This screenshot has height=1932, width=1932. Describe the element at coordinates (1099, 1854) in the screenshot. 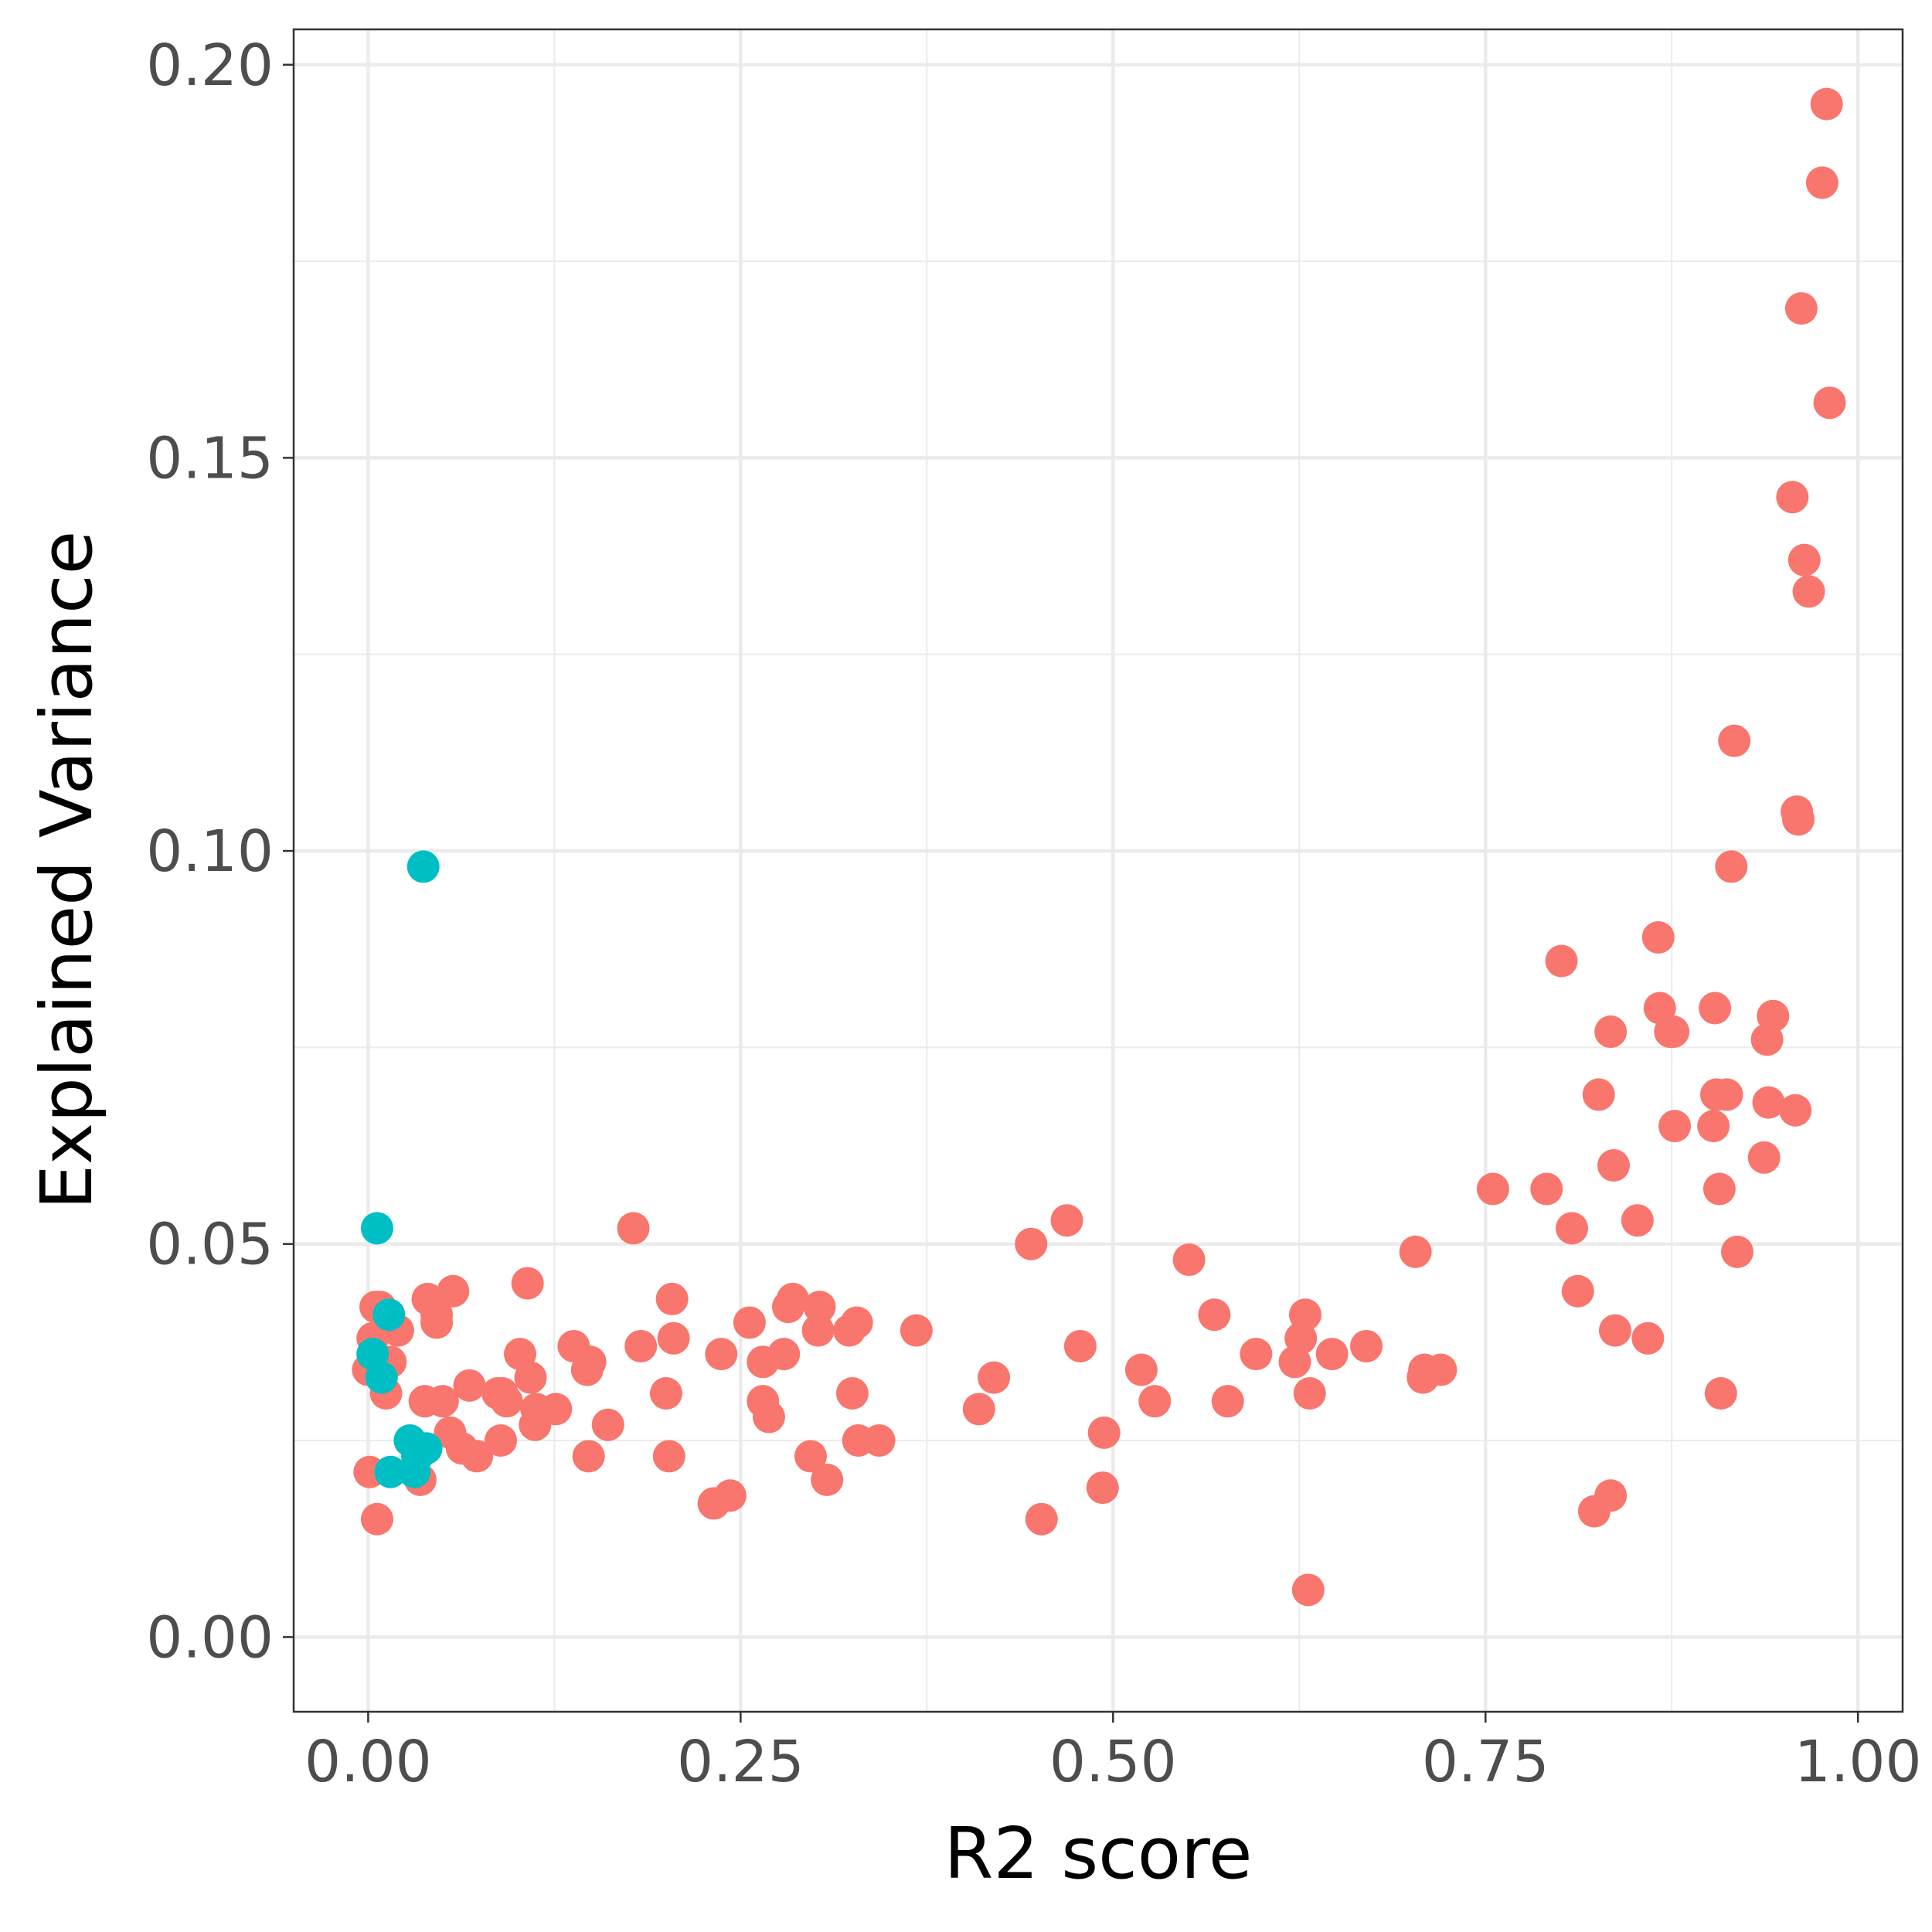

I see `x-axis-title: R2 score` at that location.